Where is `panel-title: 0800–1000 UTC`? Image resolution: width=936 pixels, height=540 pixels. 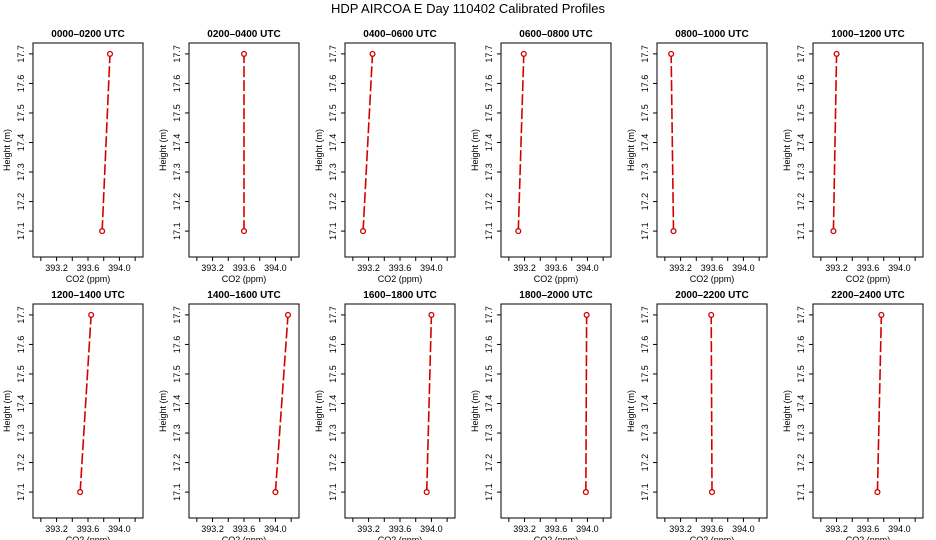 panel-title: 0800–1000 UTC is located at coordinates (711, 34).